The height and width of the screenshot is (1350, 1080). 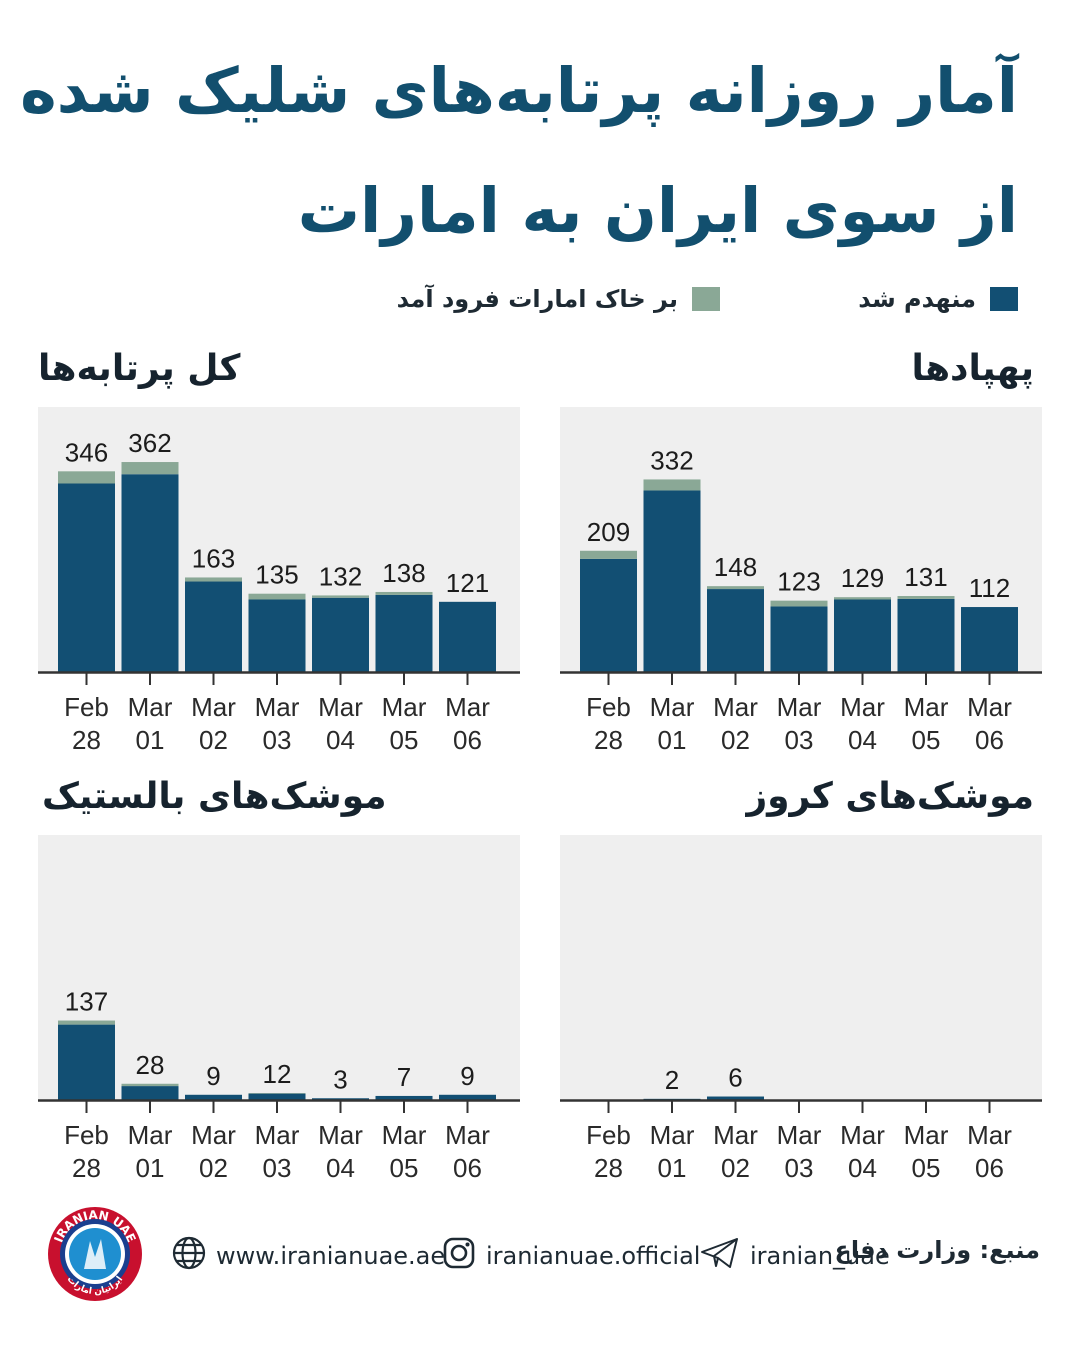 I want to click on axis-svg-cruise: Feb 28 Mar 01 Mar 02 Mar 03 Mar 04 Mar 05 Mar 06, so click(x=801, y=1141).